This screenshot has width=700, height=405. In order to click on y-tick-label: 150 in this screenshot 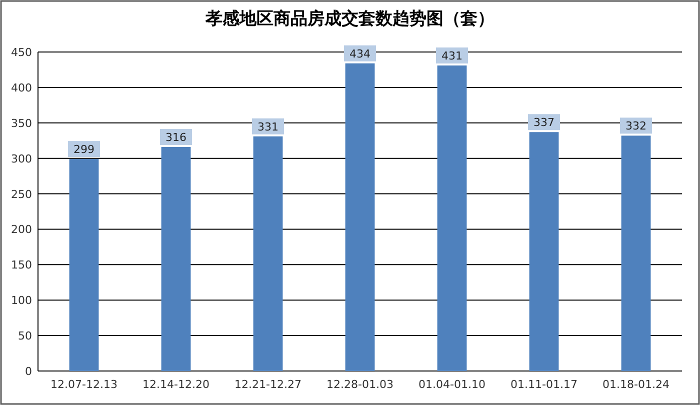, I will do `click(21, 265)`.